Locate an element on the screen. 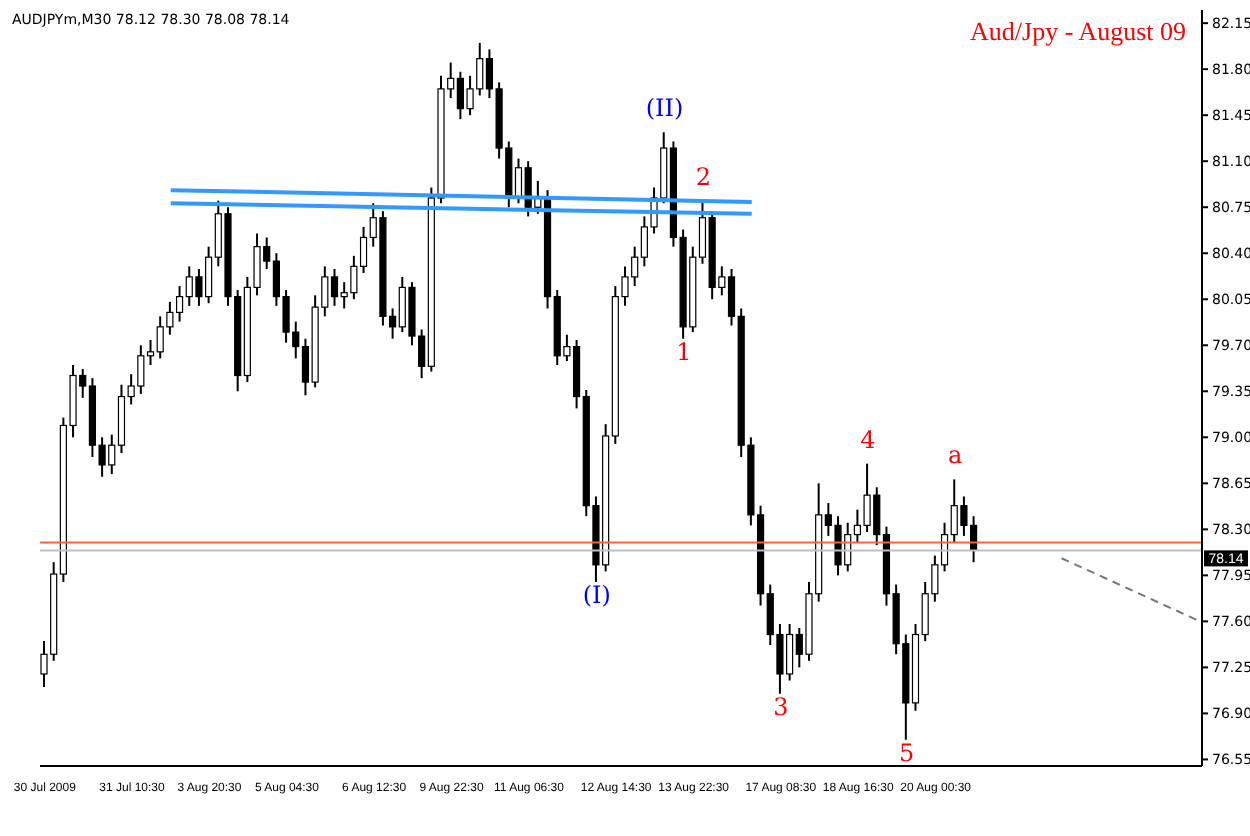  annotation: 4 is located at coordinates (868, 439).